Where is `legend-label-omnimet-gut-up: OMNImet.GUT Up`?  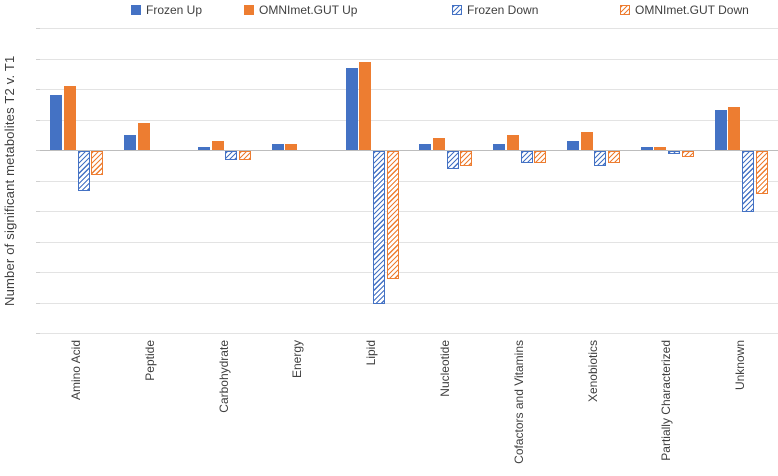 legend-label-omnimet-gut-up: OMNImet.GUT Up is located at coordinates (308, 10).